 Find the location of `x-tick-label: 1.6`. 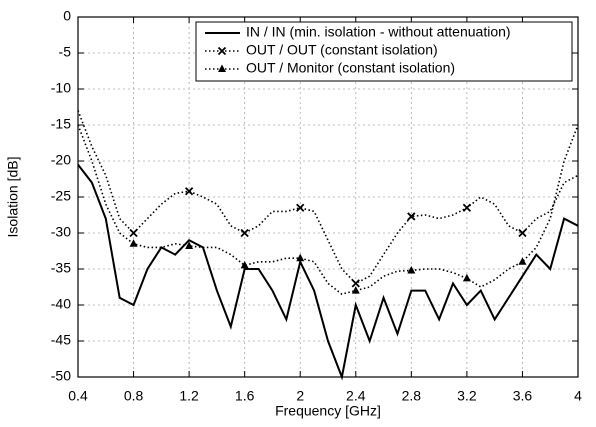

x-tick-label: 1.6 is located at coordinates (245, 396).